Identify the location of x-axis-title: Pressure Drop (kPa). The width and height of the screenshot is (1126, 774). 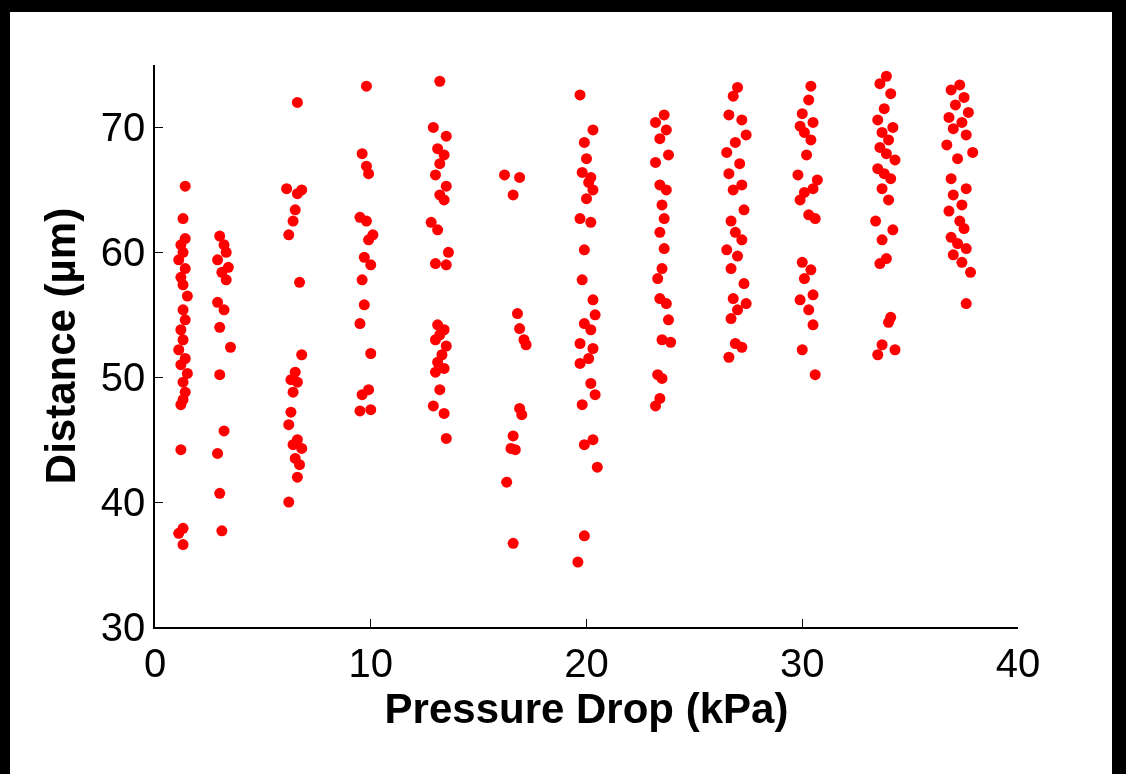
(586, 709).